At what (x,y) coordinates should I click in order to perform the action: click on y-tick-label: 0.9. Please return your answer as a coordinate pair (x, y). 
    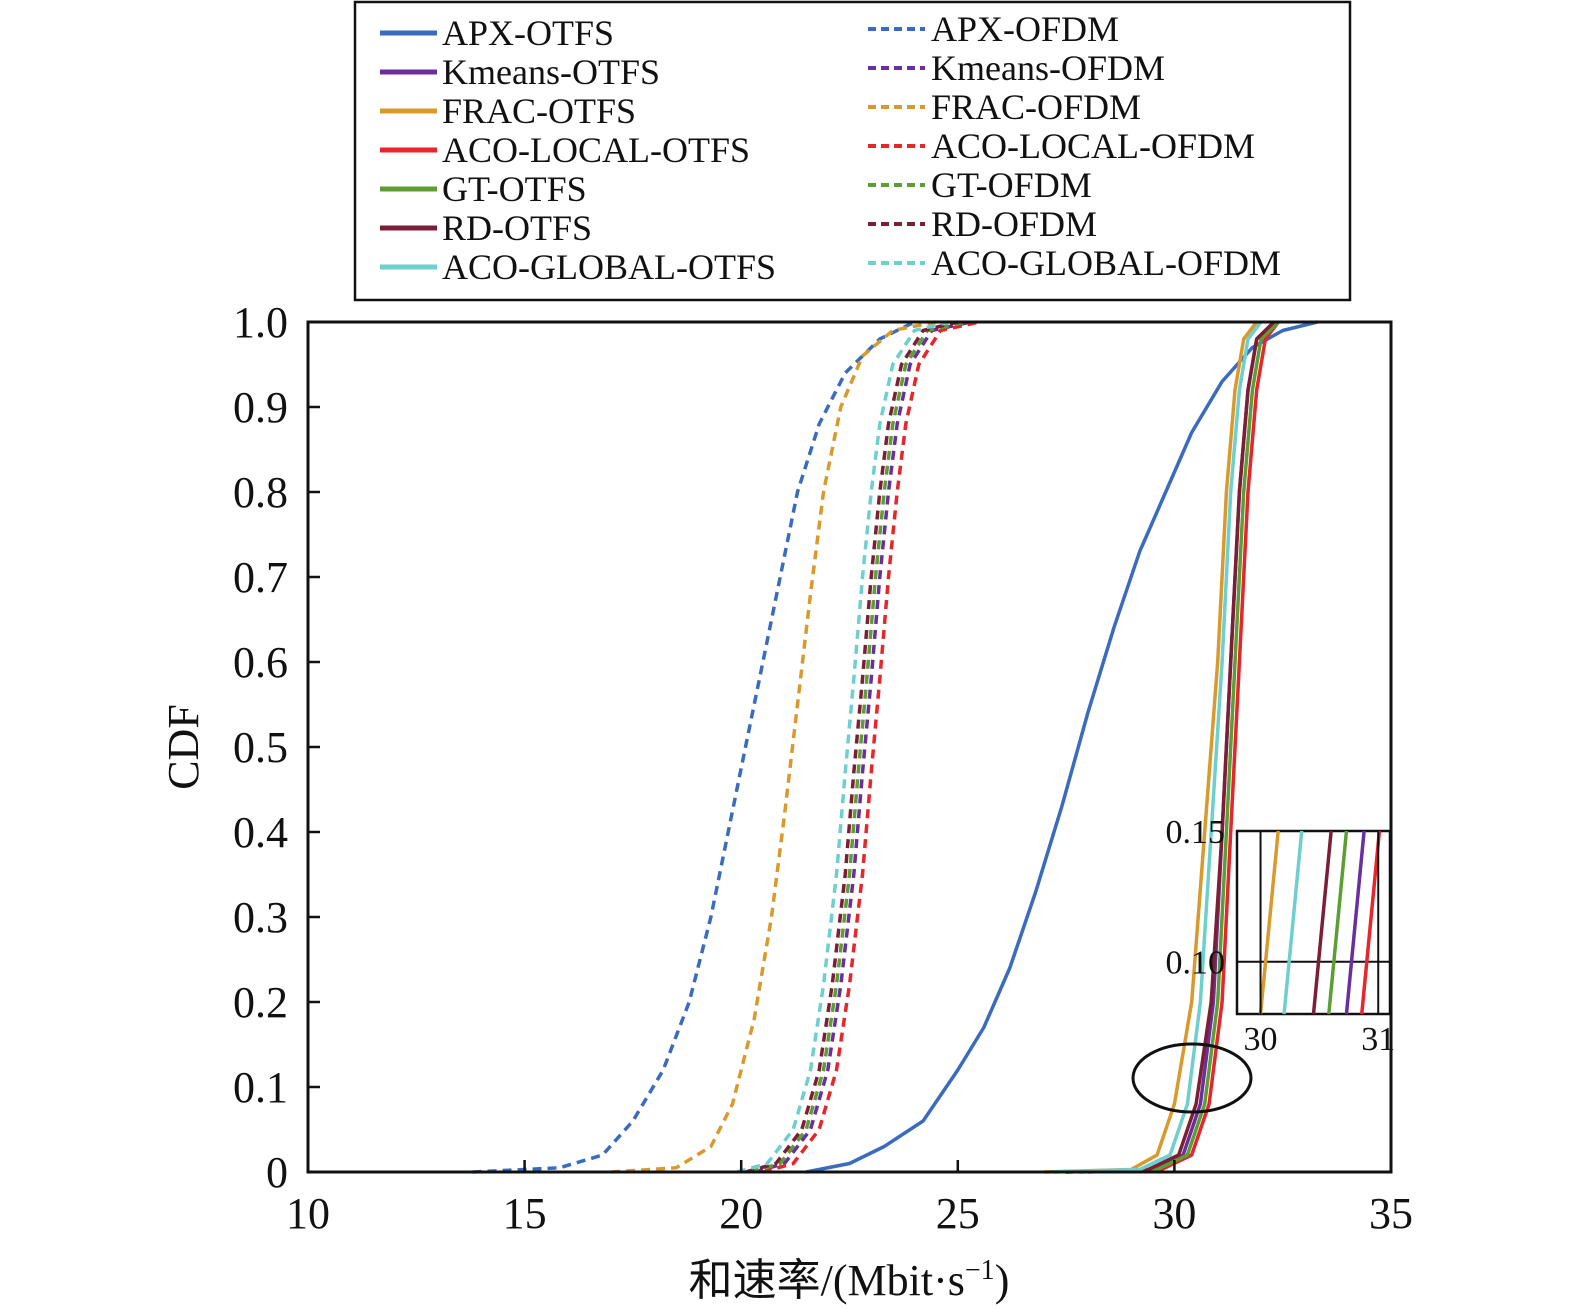
    Looking at the image, I should click on (260, 407).